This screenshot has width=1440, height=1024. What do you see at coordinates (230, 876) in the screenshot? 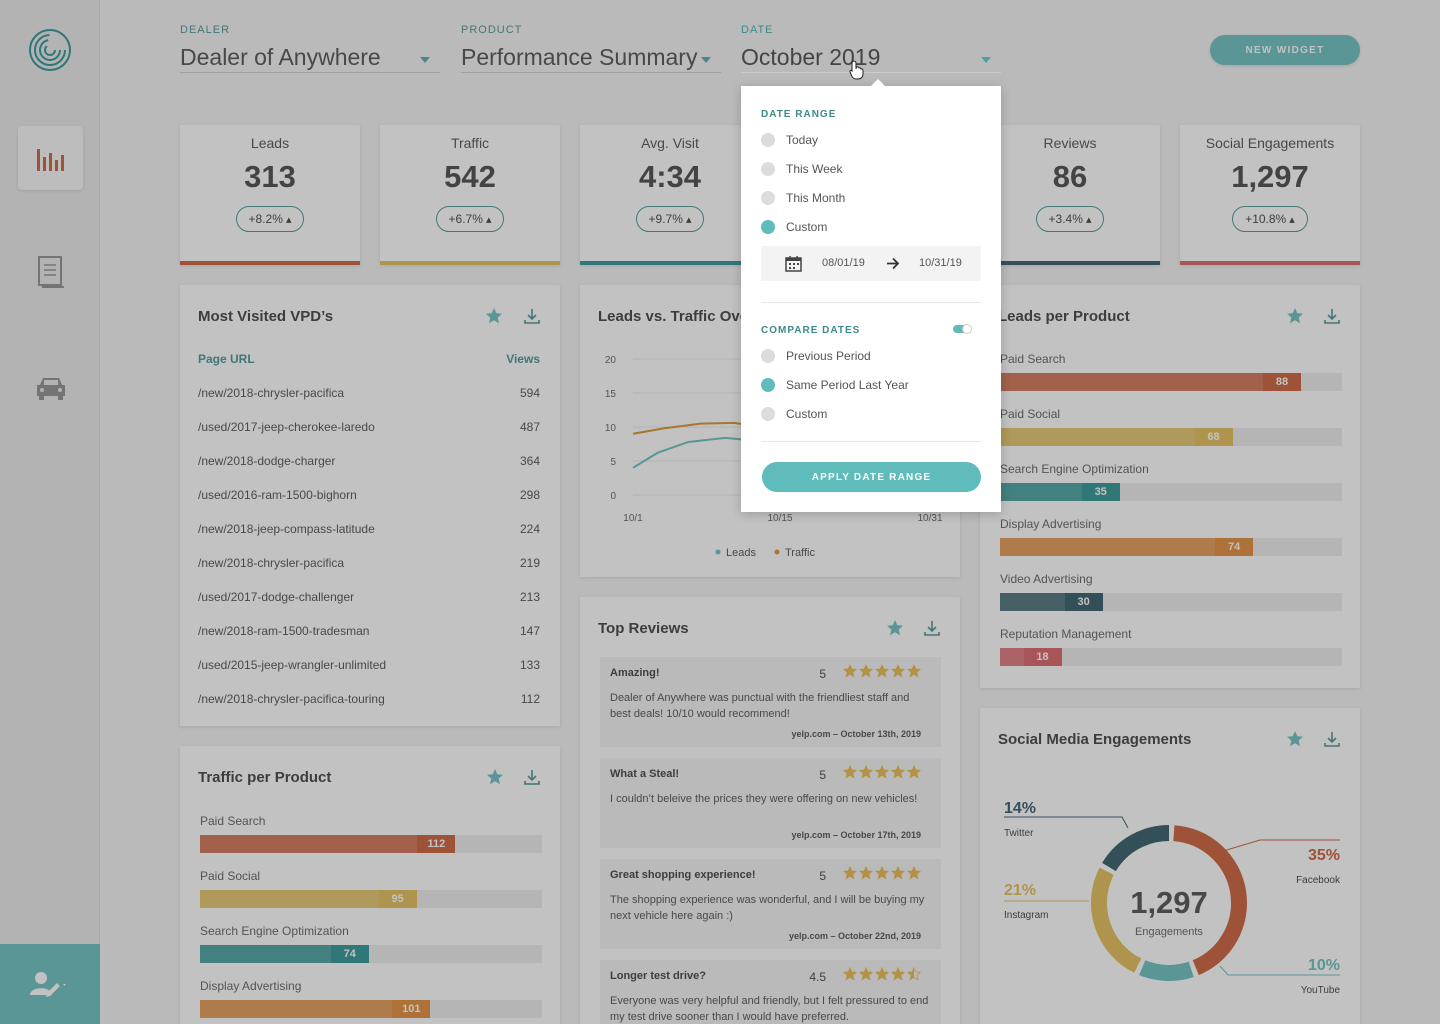
I see `bar-label: Paid Social` at bounding box center [230, 876].